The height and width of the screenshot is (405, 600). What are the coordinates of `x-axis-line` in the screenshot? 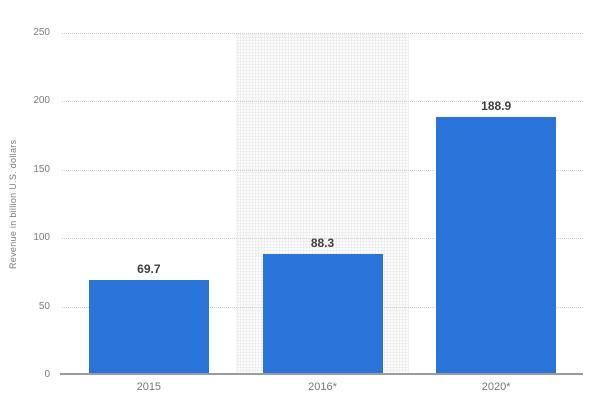 It's located at (321, 374).